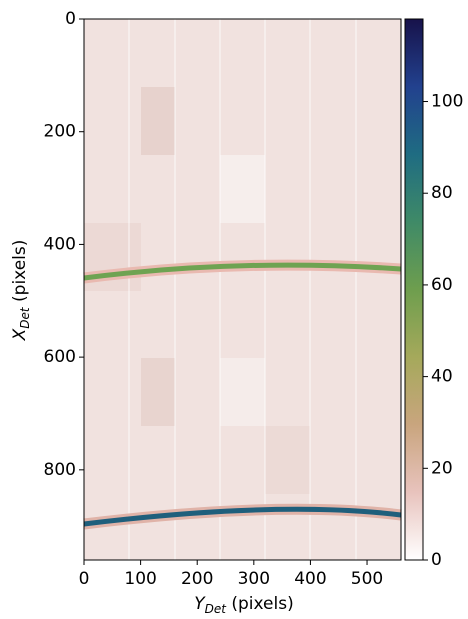 Image resolution: width=468 pixels, height=619 pixels. I want to click on colorbar-tick-label: 100, so click(447, 102).